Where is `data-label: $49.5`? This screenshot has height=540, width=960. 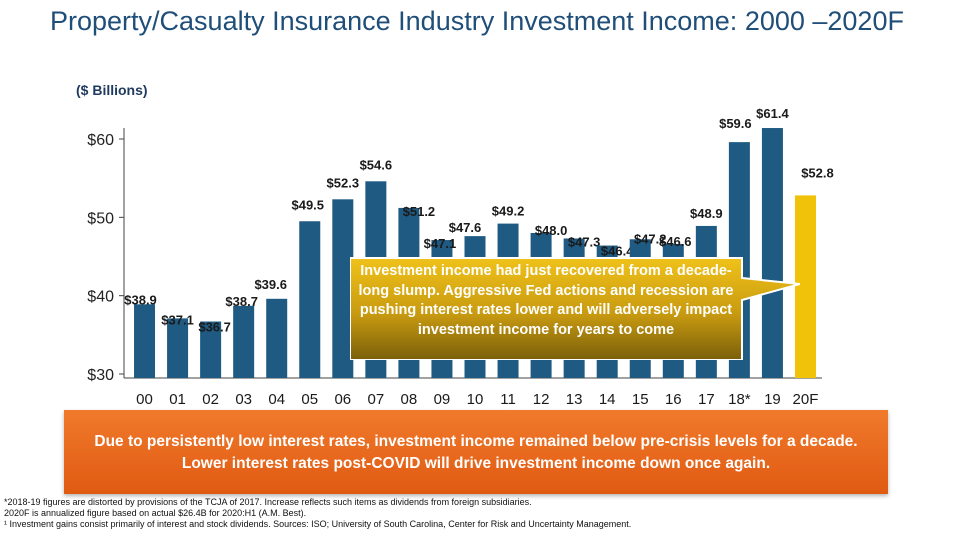 data-label: $49.5 is located at coordinates (307, 204).